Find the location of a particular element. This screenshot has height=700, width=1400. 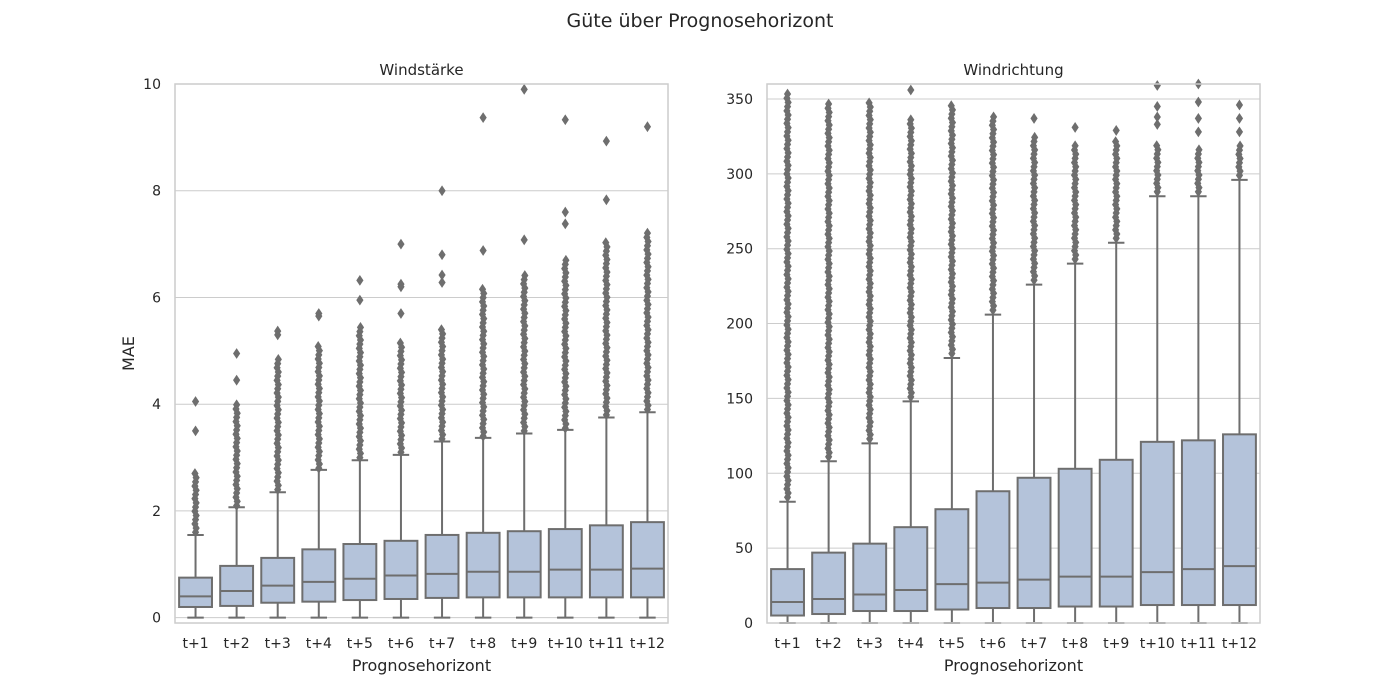

panel2-x-tick-label: t+10 is located at coordinates (1157, 644).